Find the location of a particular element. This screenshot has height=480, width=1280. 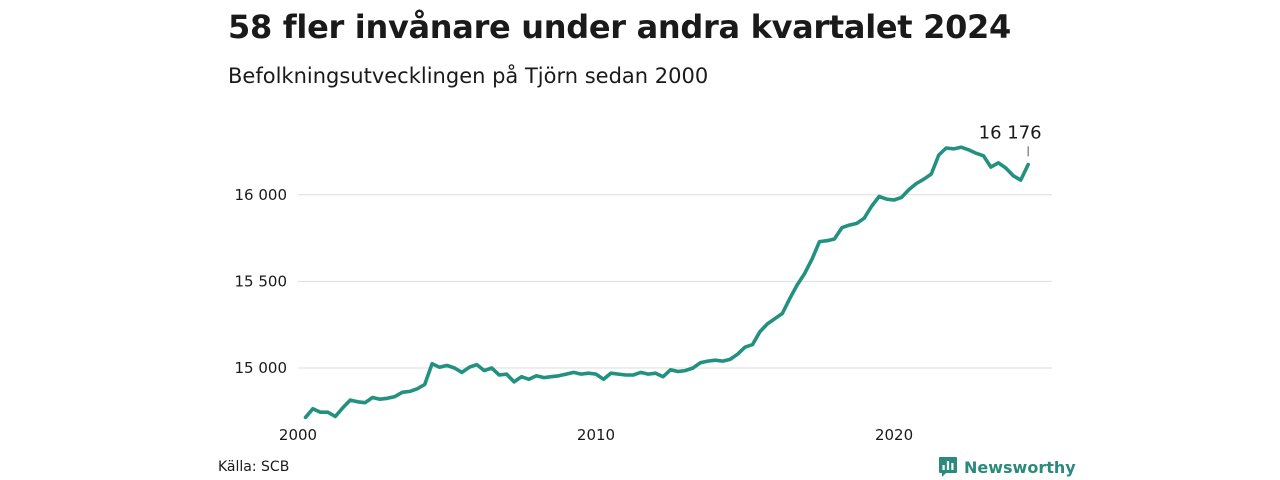

x-axis-ticks: 2000 2010 2020 is located at coordinates (596, 435).